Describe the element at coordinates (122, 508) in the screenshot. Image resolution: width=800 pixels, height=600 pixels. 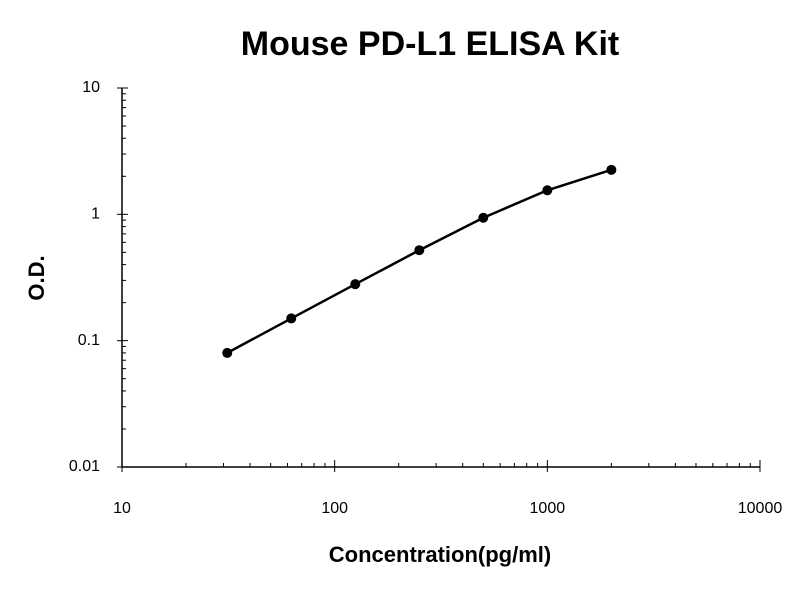
I see `x-tick-label: 10` at that location.